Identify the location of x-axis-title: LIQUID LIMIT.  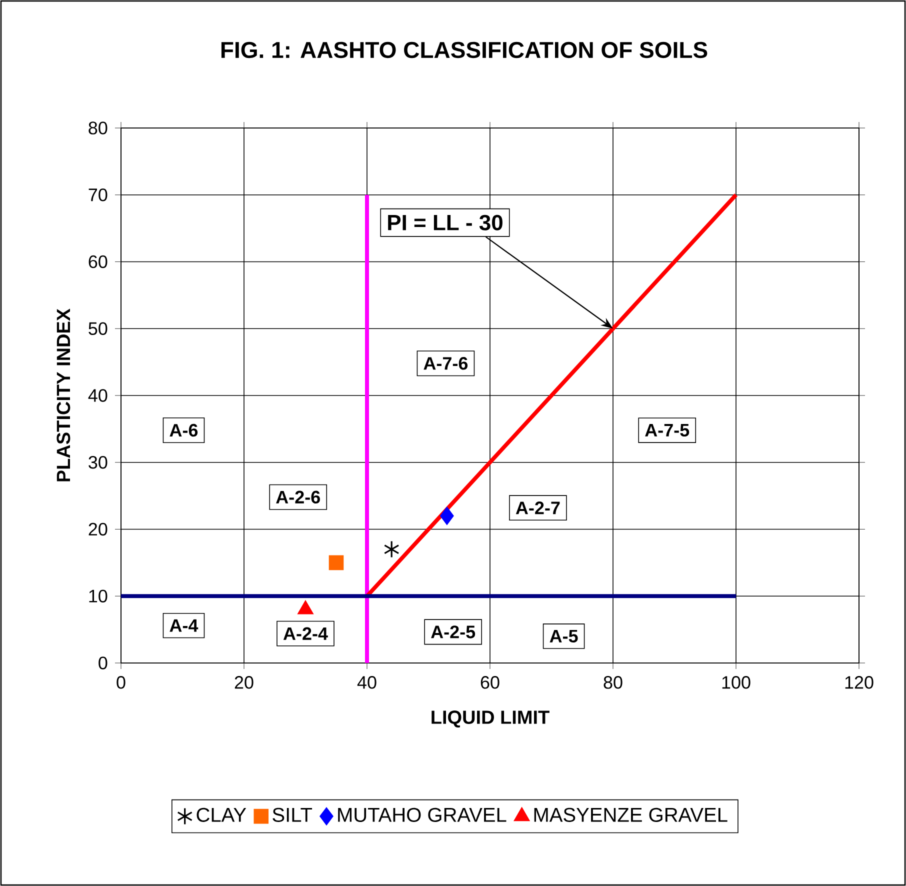
(491, 719).